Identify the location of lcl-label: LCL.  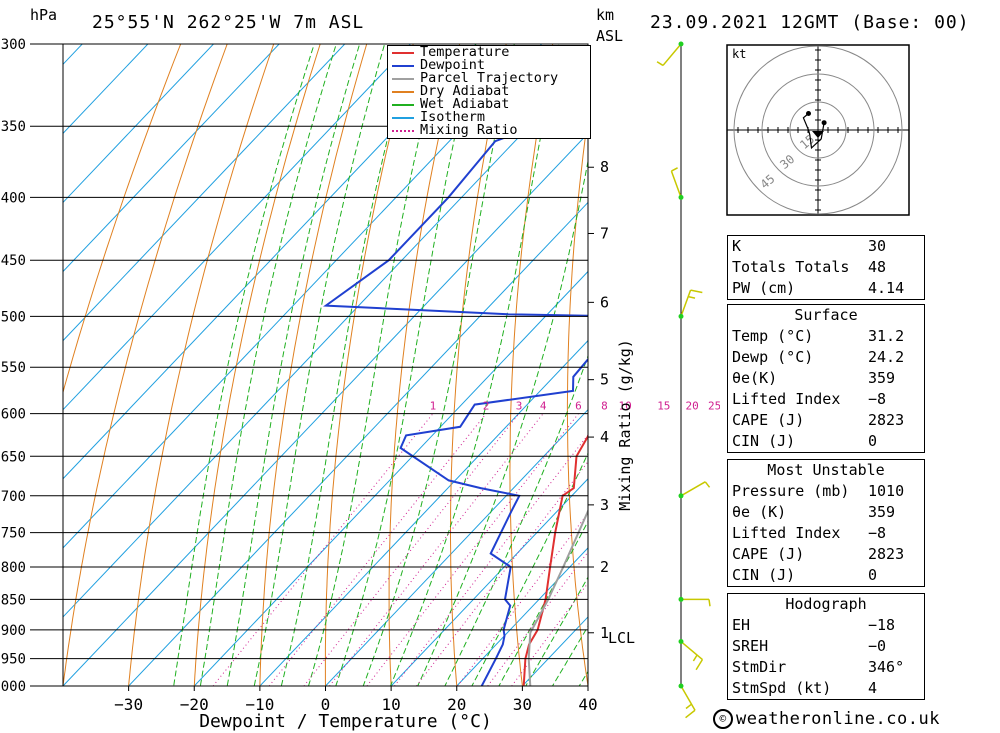
(621, 638).